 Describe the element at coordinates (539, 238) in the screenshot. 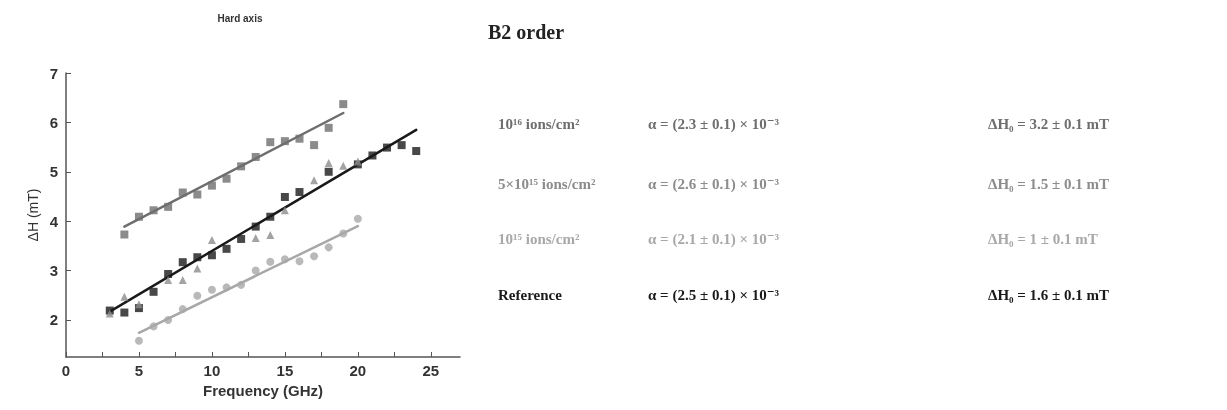

I see `text: 10¹⁵ ions/cm²` at that location.